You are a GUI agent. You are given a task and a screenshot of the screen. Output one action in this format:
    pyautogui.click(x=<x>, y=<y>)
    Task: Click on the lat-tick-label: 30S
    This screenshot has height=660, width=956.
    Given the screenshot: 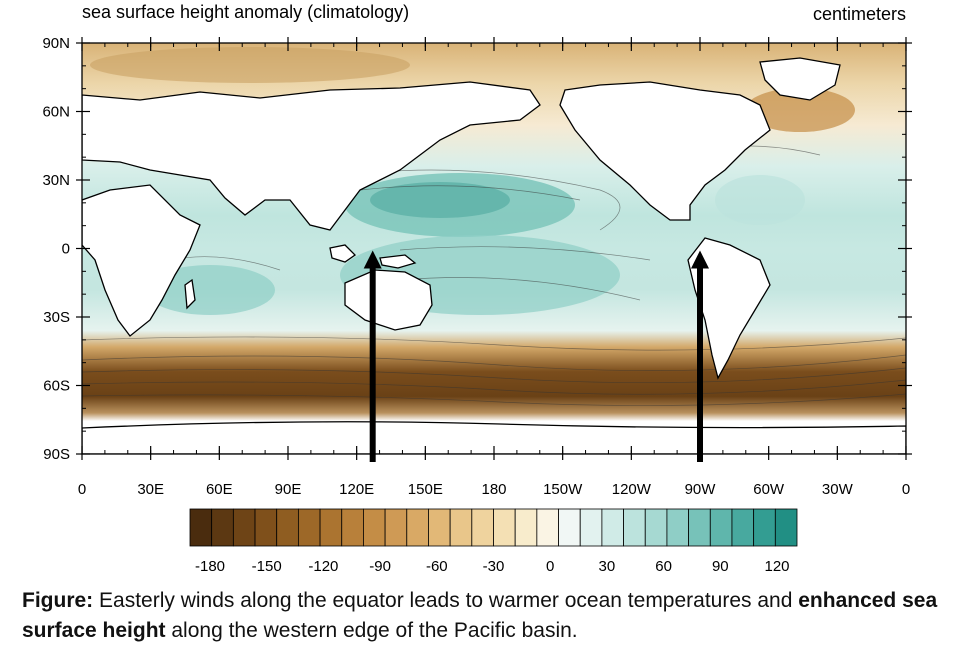 What is the action you would take?
    pyautogui.click(x=56, y=317)
    